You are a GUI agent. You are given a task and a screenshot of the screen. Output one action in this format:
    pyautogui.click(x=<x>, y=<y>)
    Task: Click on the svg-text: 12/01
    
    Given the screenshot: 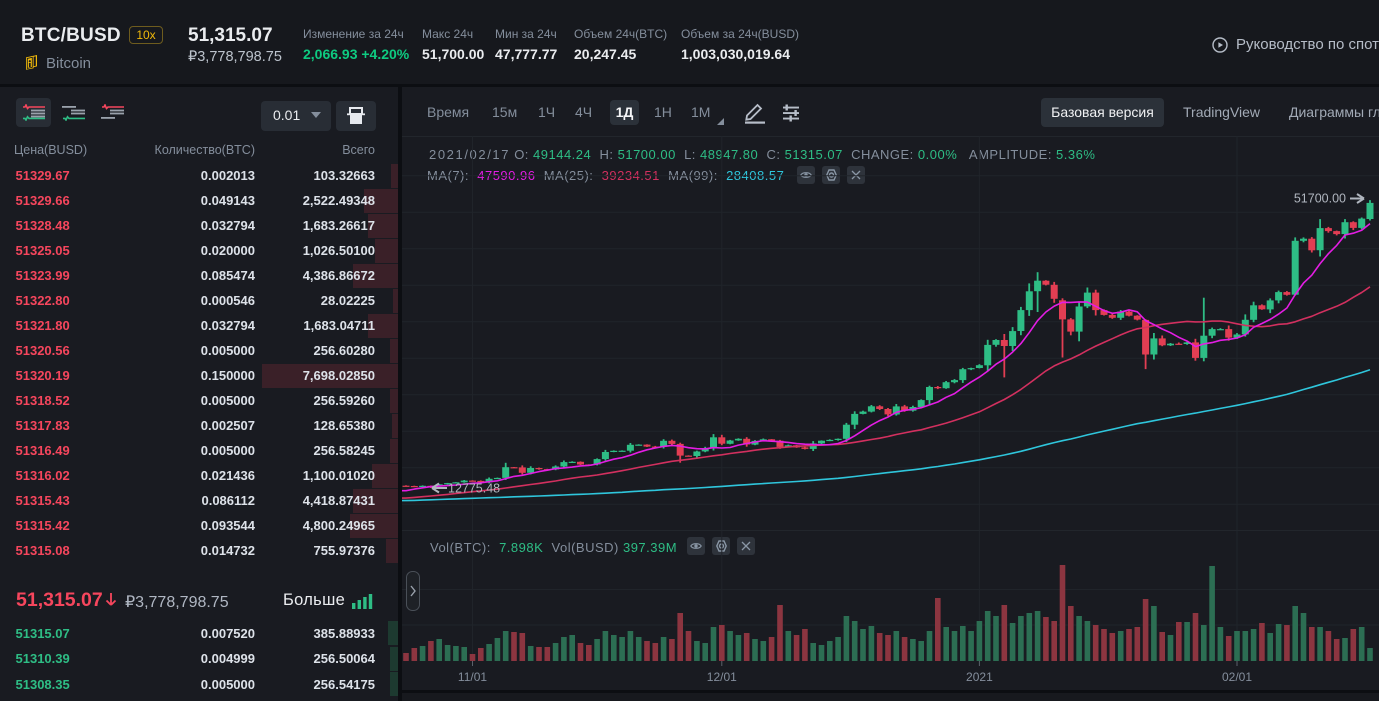 What is the action you would take?
    pyautogui.click(x=722, y=677)
    